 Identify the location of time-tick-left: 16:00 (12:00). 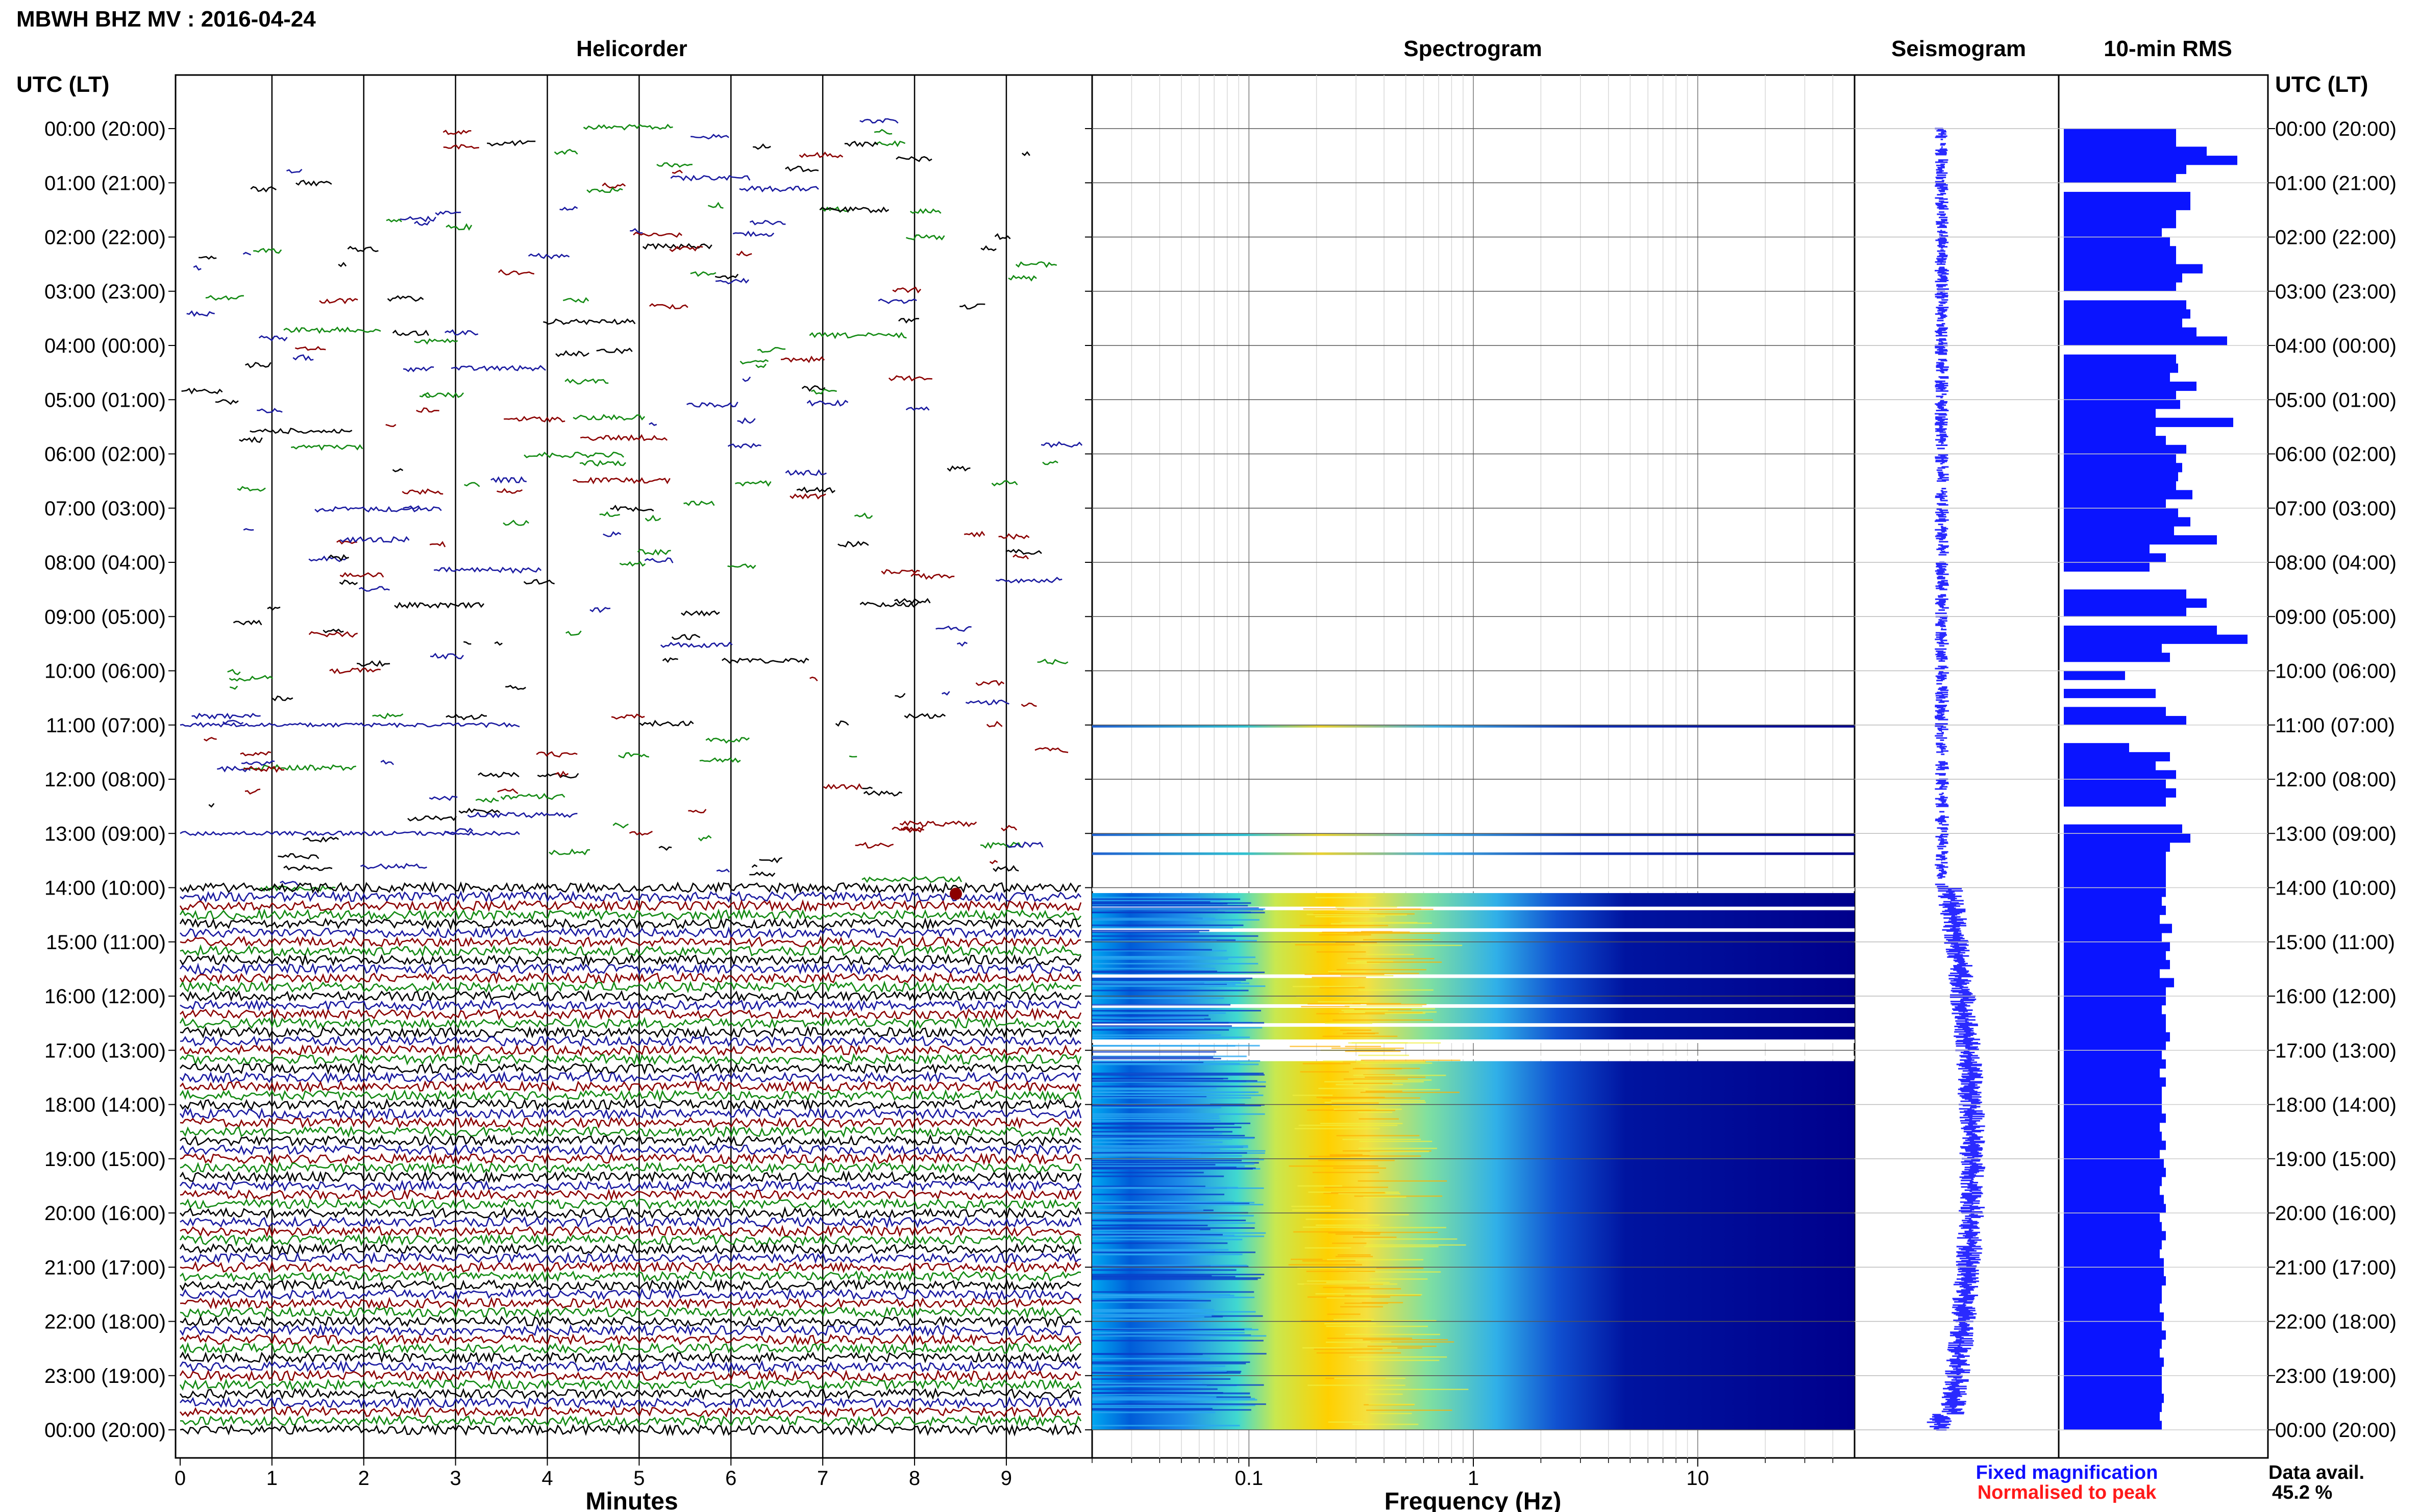
(105, 996).